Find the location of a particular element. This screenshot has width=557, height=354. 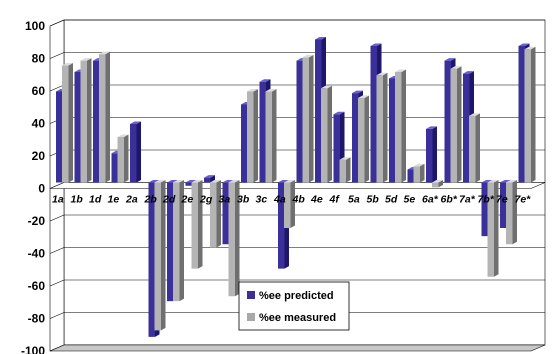

legend-swatch-measured is located at coordinates (251, 317).